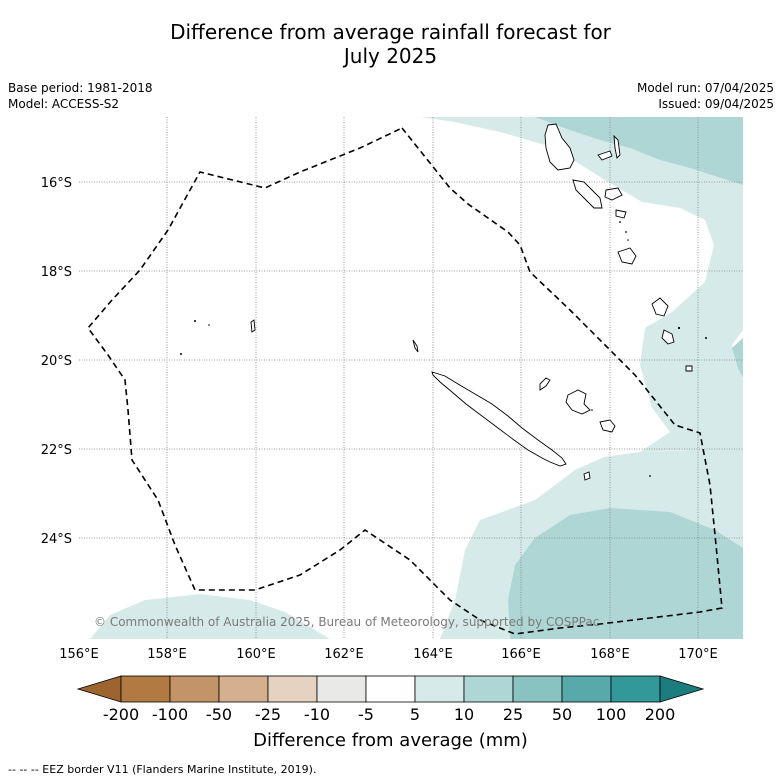 The image size is (781, 781). I want to click on vanuatu-erromango, so click(660, 307).